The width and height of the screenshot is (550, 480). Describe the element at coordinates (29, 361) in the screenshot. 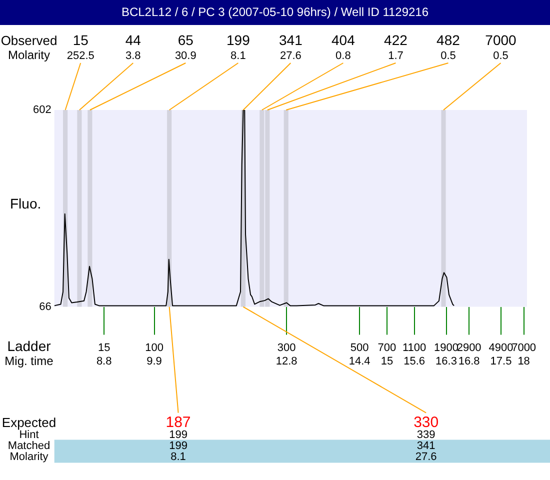

I see `text: Mig. time` at that location.